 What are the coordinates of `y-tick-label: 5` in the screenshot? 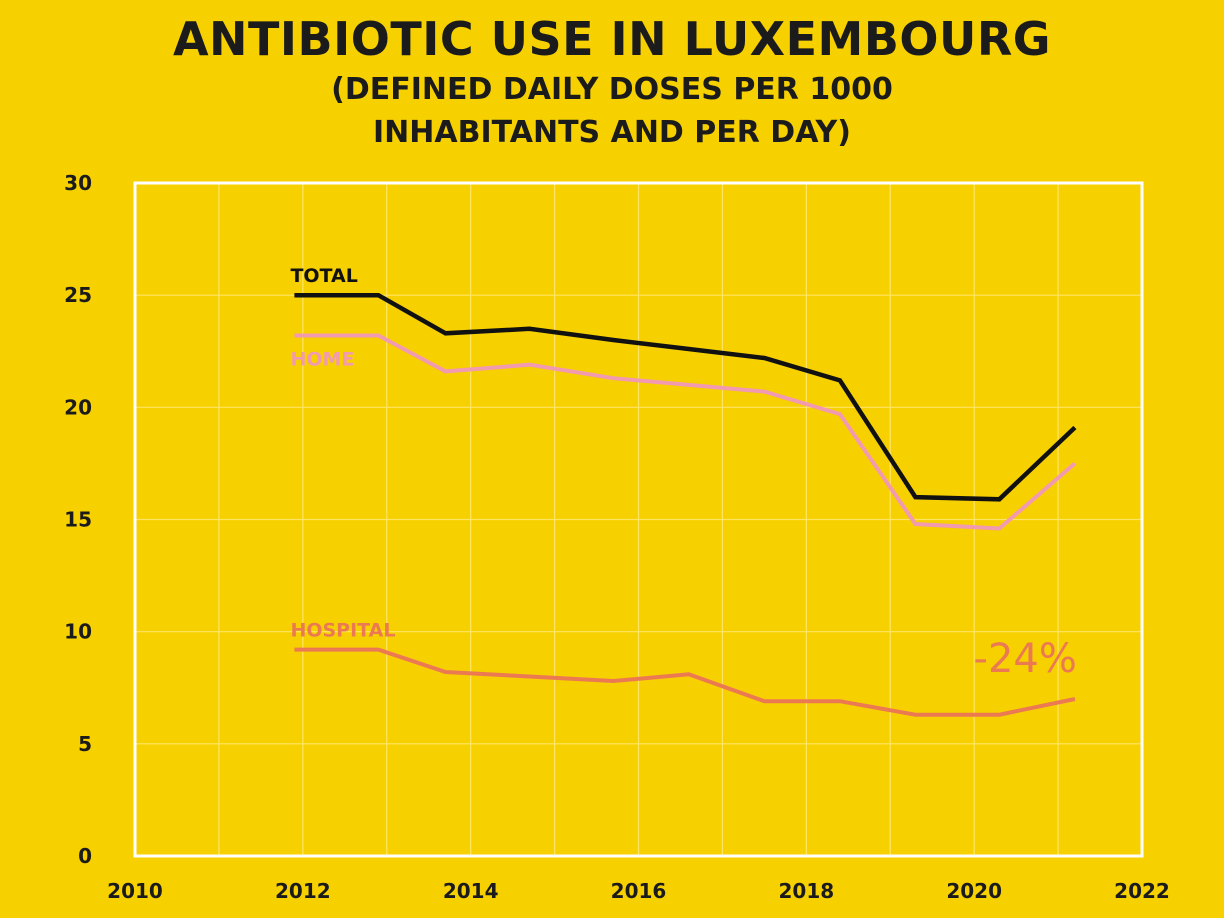 It's located at (85, 744).